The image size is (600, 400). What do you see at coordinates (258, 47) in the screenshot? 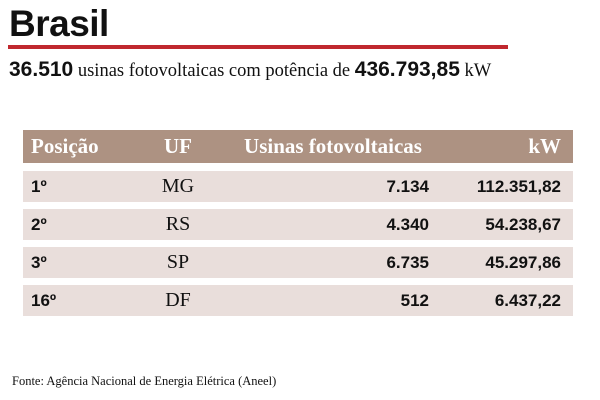
I see `title-divider` at bounding box center [258, 47].